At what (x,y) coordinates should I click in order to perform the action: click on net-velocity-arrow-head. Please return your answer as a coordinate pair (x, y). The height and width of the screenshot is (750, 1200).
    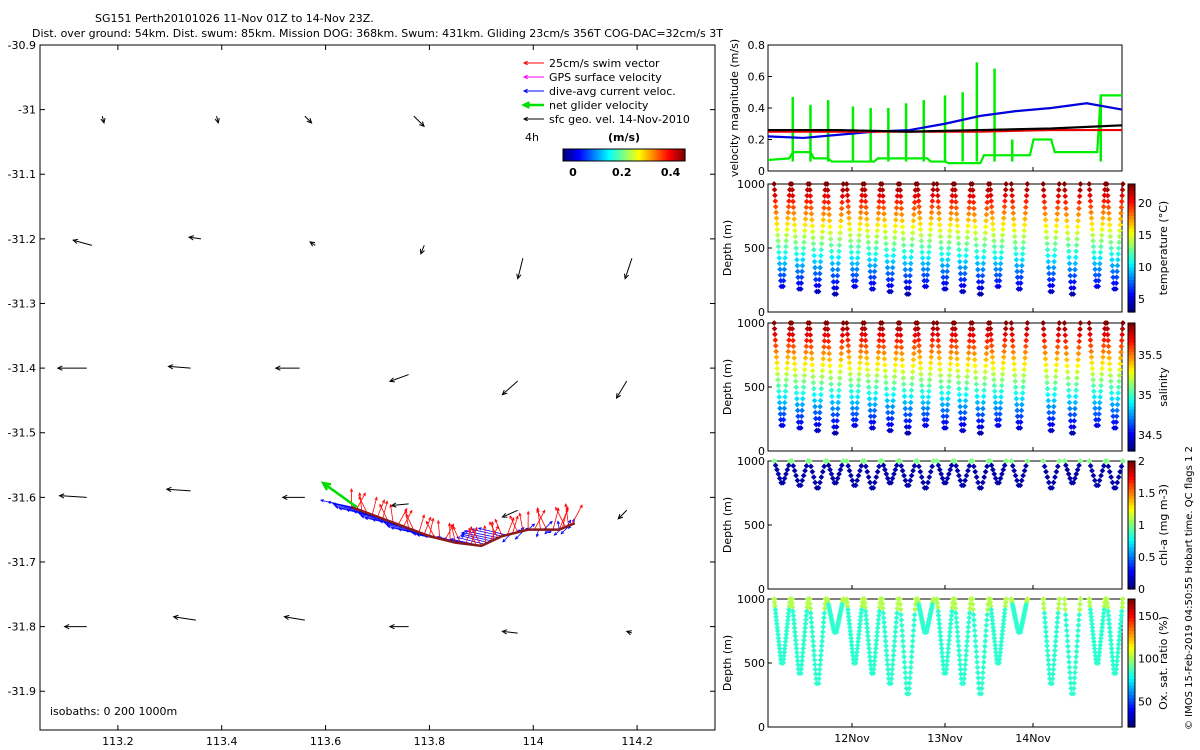
    Looking at the image, I should click on (326, 486).